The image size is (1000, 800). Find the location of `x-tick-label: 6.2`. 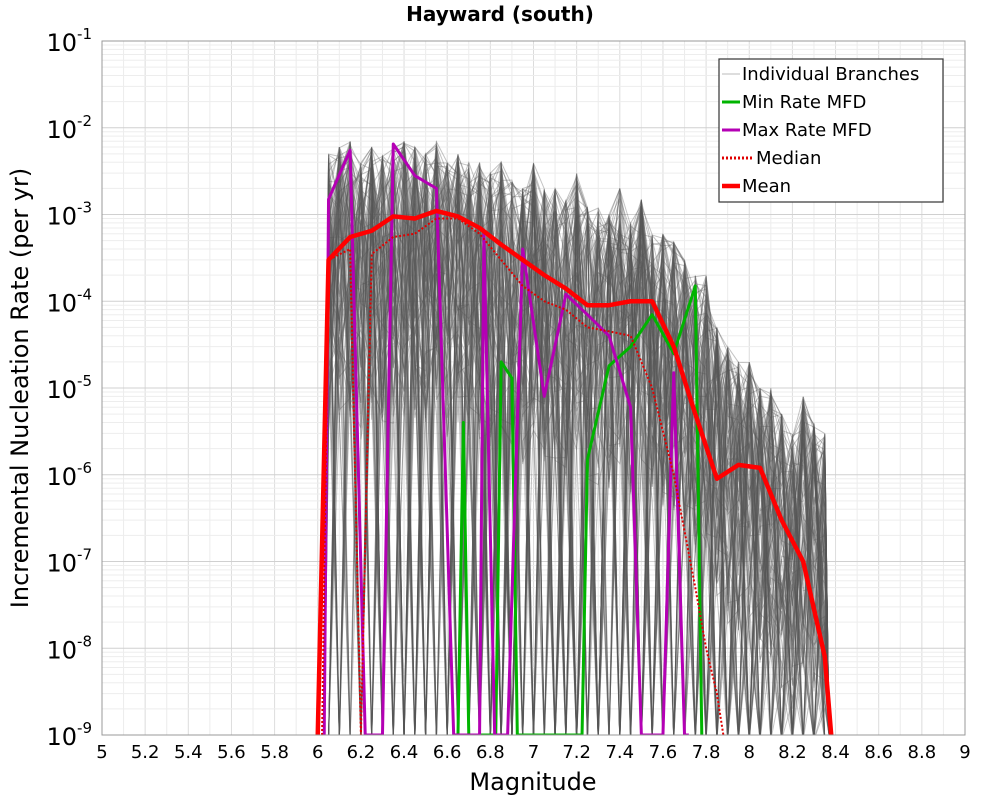

x-tick-label: 6.2 is located at coordinates (361, 752).